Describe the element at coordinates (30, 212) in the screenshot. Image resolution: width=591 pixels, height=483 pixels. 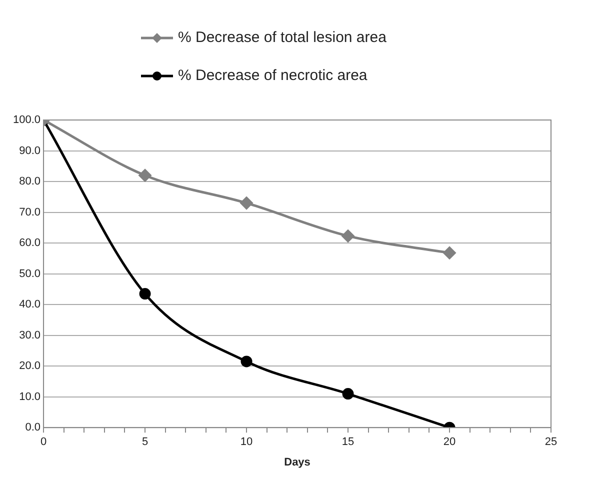
I see `y-tick-label: 70.0` at that location.